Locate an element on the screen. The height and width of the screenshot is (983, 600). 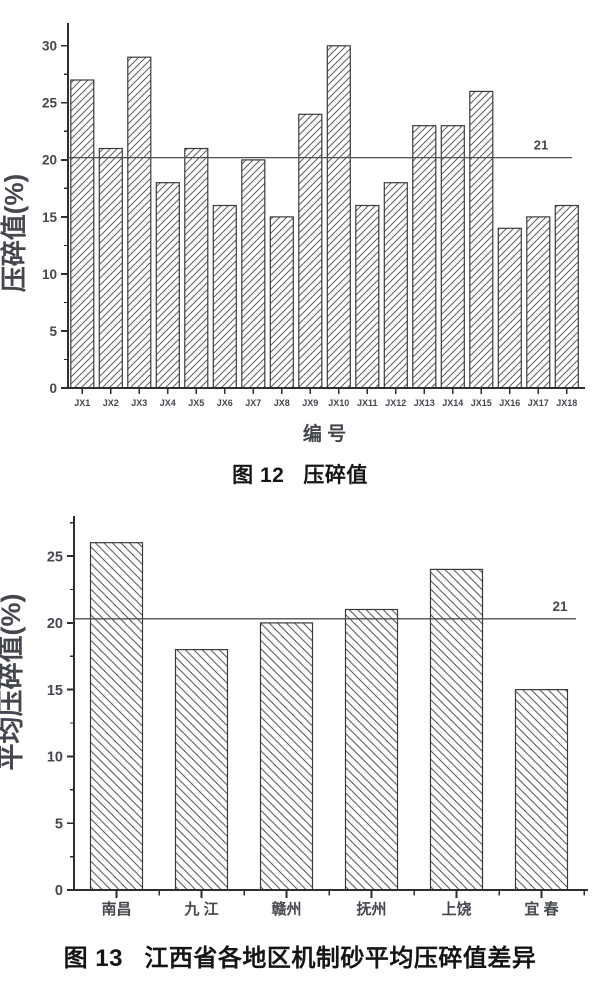
x-tick-label: JX10 is located at coordinates (338, 403).